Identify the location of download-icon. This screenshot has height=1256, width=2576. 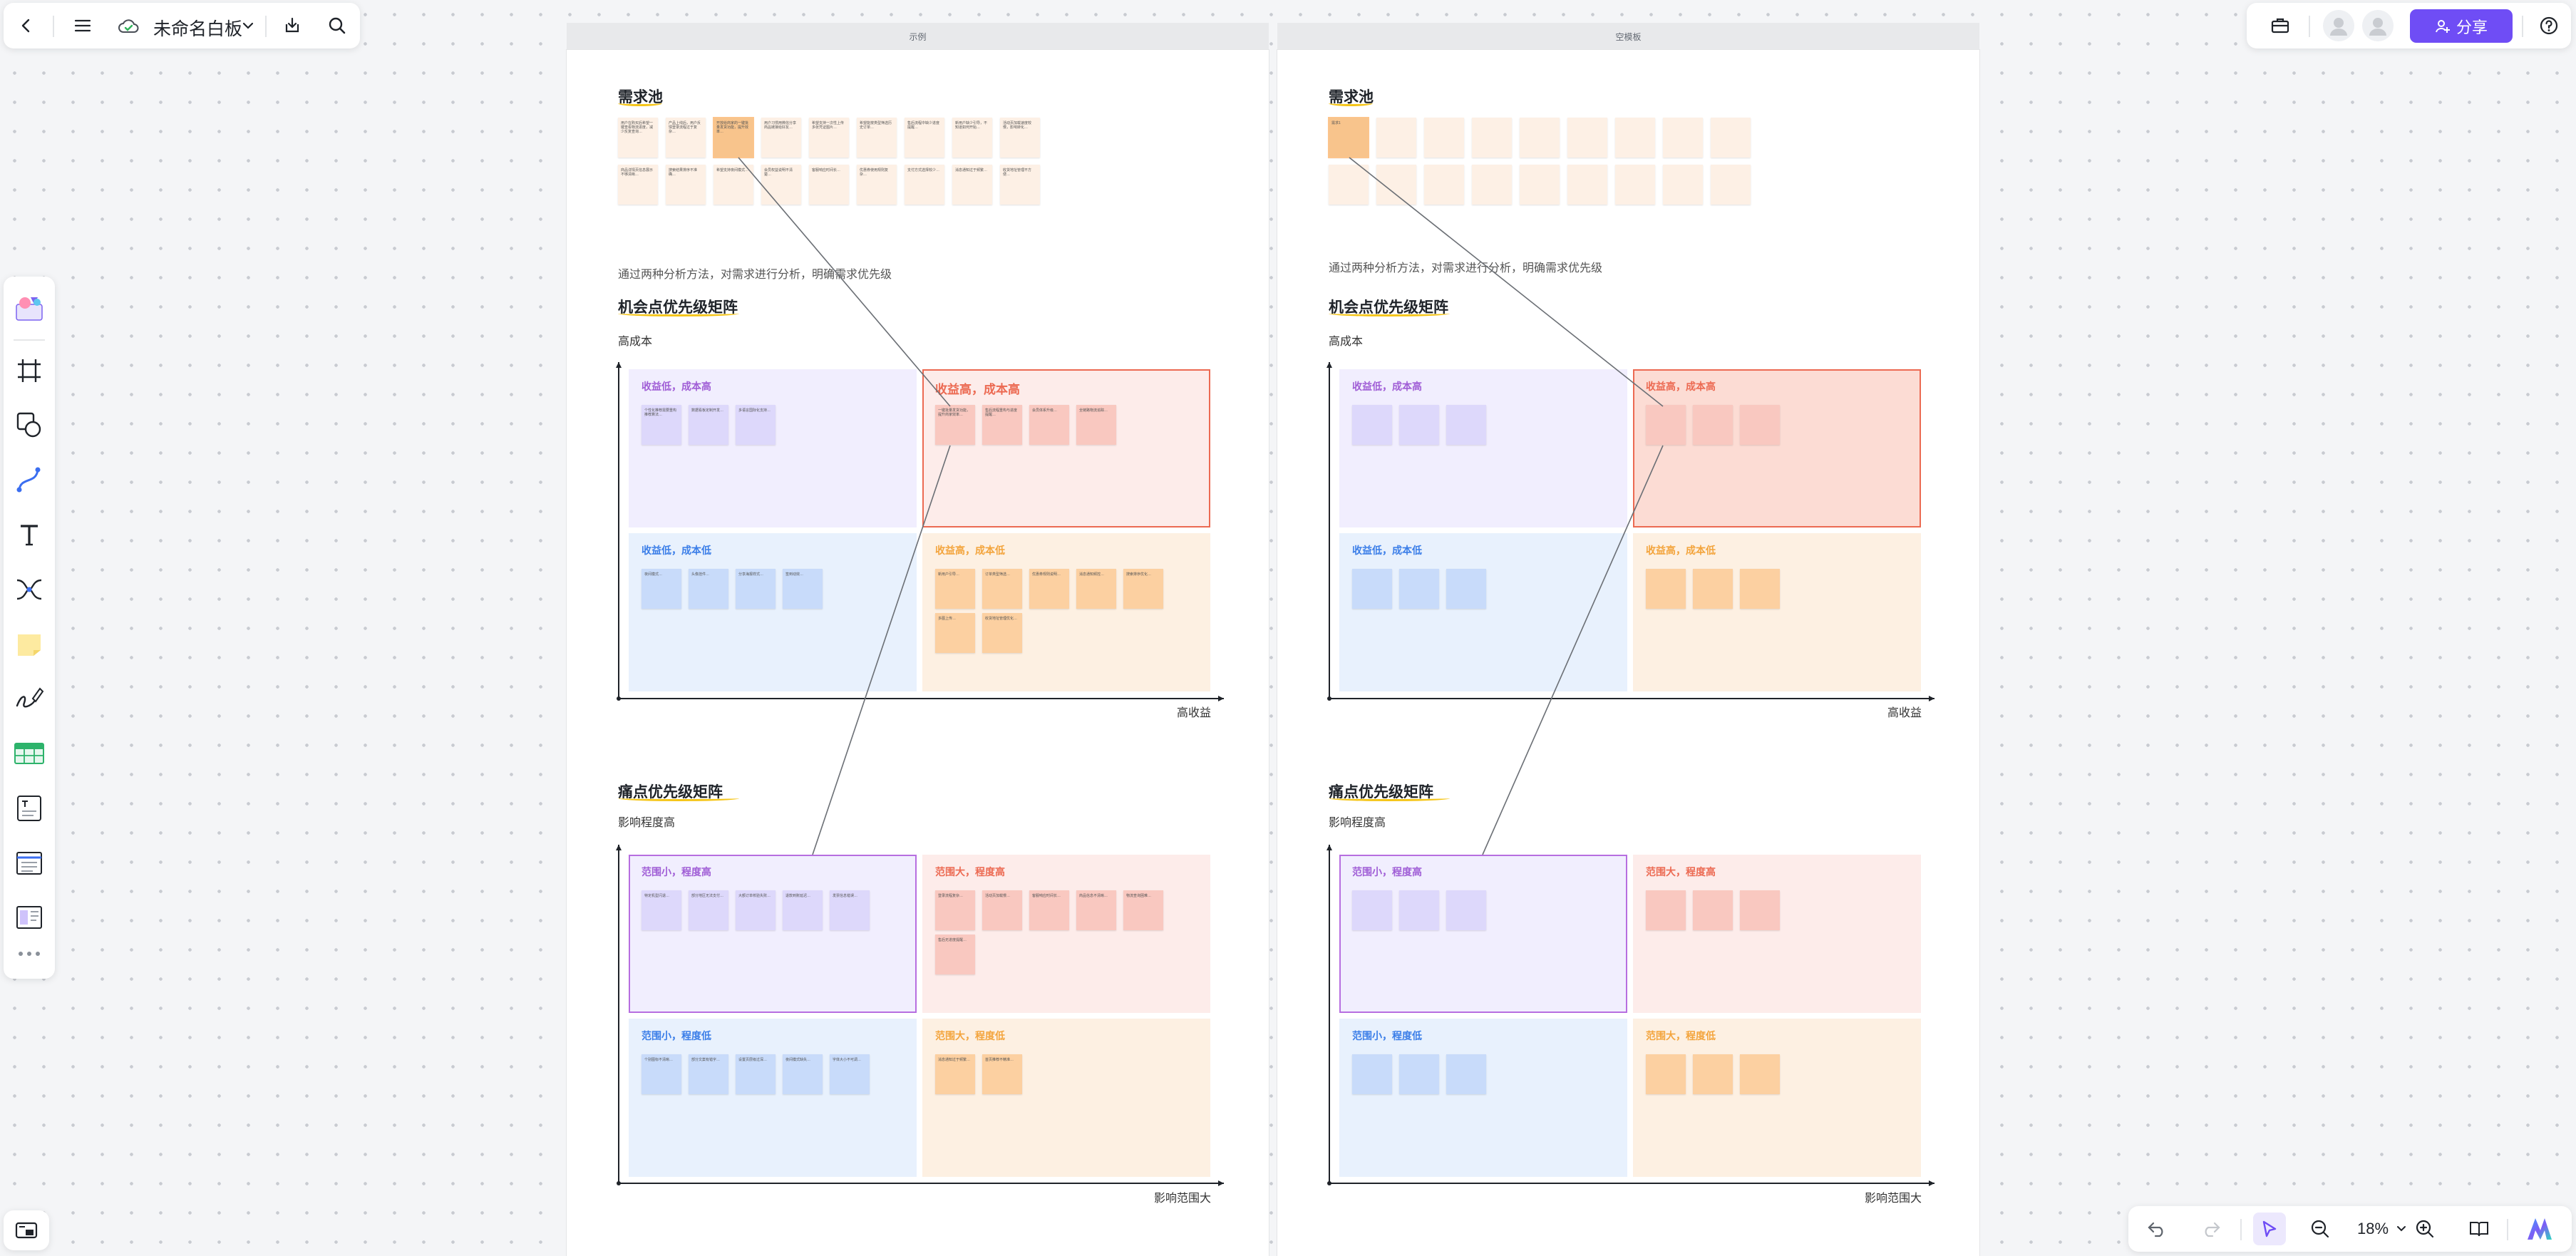
(292, 25).